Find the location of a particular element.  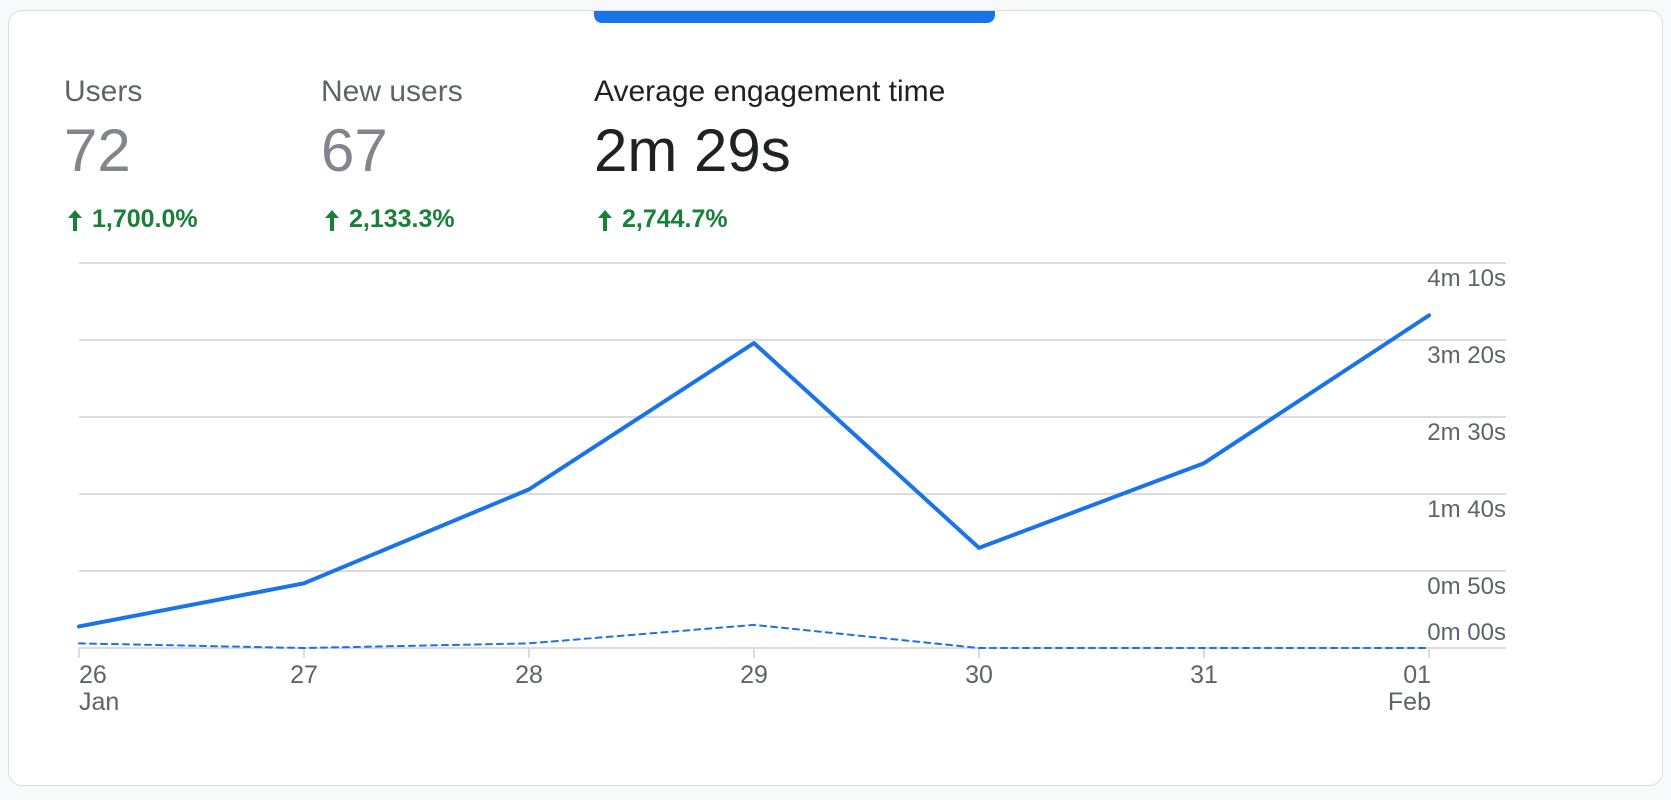

active-tab-indicator is located at coordinates (794, 17).